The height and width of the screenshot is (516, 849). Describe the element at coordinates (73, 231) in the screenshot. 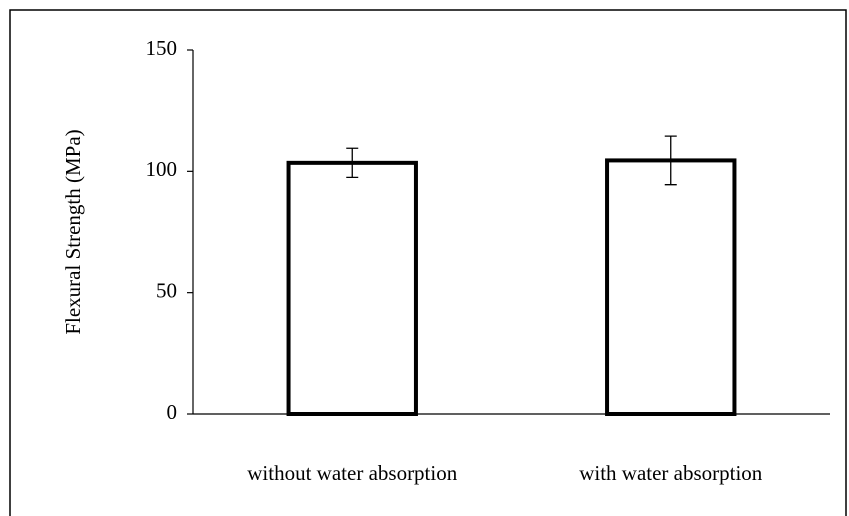

I see `y-axis-label: Flexural Strength (MPa)` at that location.